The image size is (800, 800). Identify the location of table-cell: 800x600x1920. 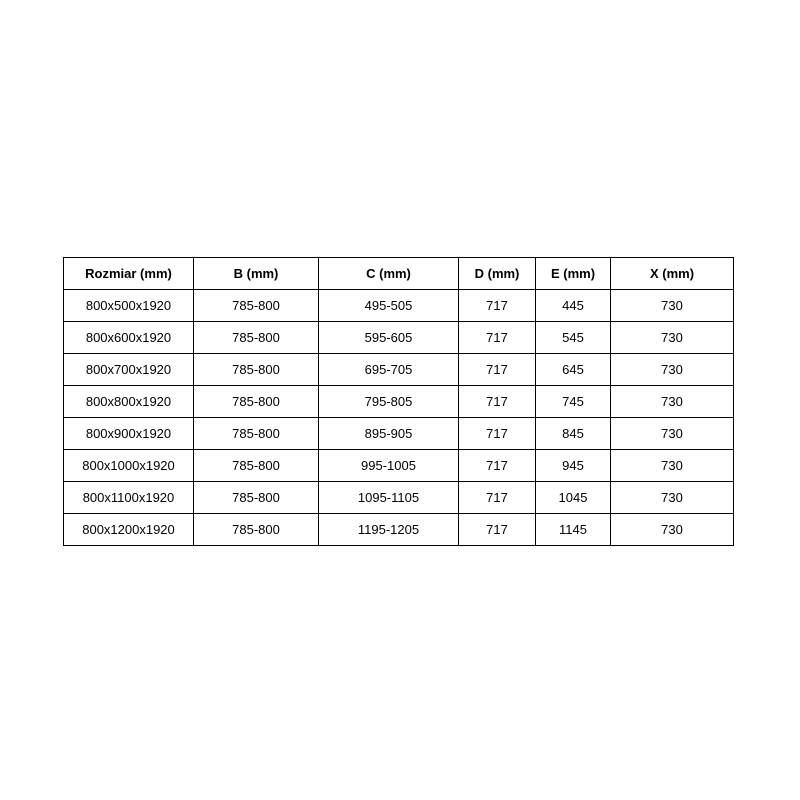
(128, 337).